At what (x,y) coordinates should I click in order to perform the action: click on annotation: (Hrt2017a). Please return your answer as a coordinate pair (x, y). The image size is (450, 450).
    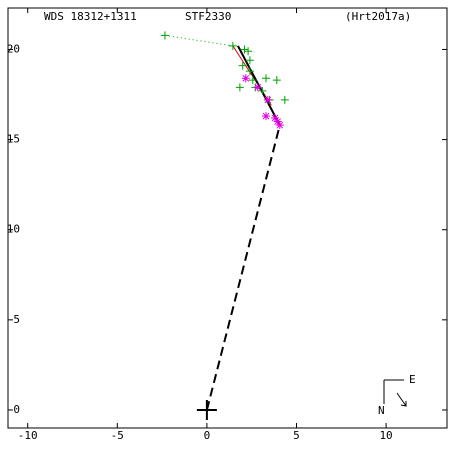
    Looking at the image, I should click on (378, 16).